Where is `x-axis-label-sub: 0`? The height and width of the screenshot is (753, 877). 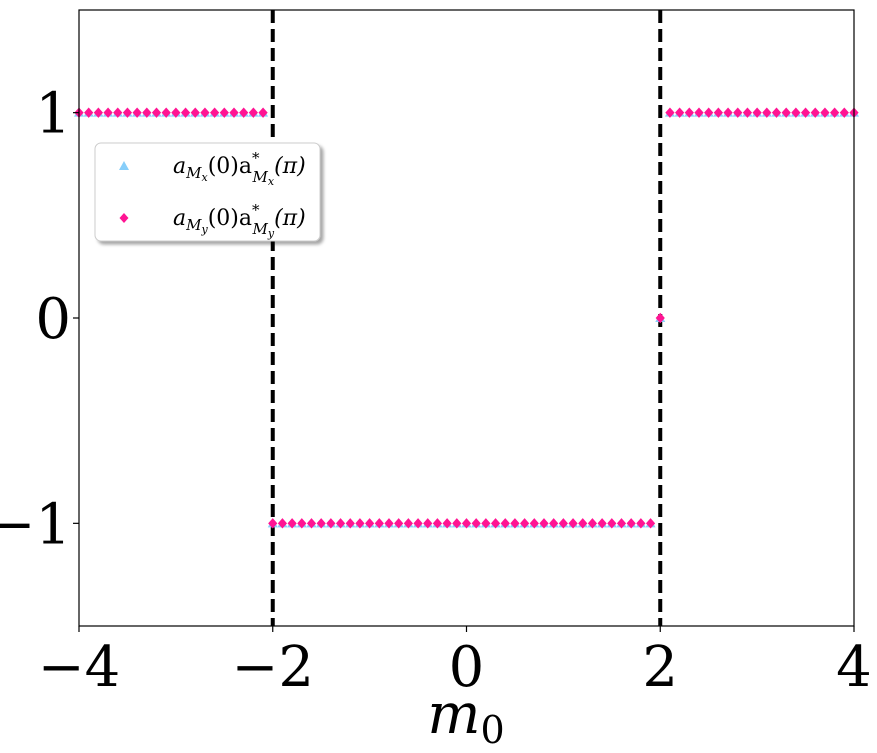
x-axis-label-sub: 0 is located at coordinates (492, 730).